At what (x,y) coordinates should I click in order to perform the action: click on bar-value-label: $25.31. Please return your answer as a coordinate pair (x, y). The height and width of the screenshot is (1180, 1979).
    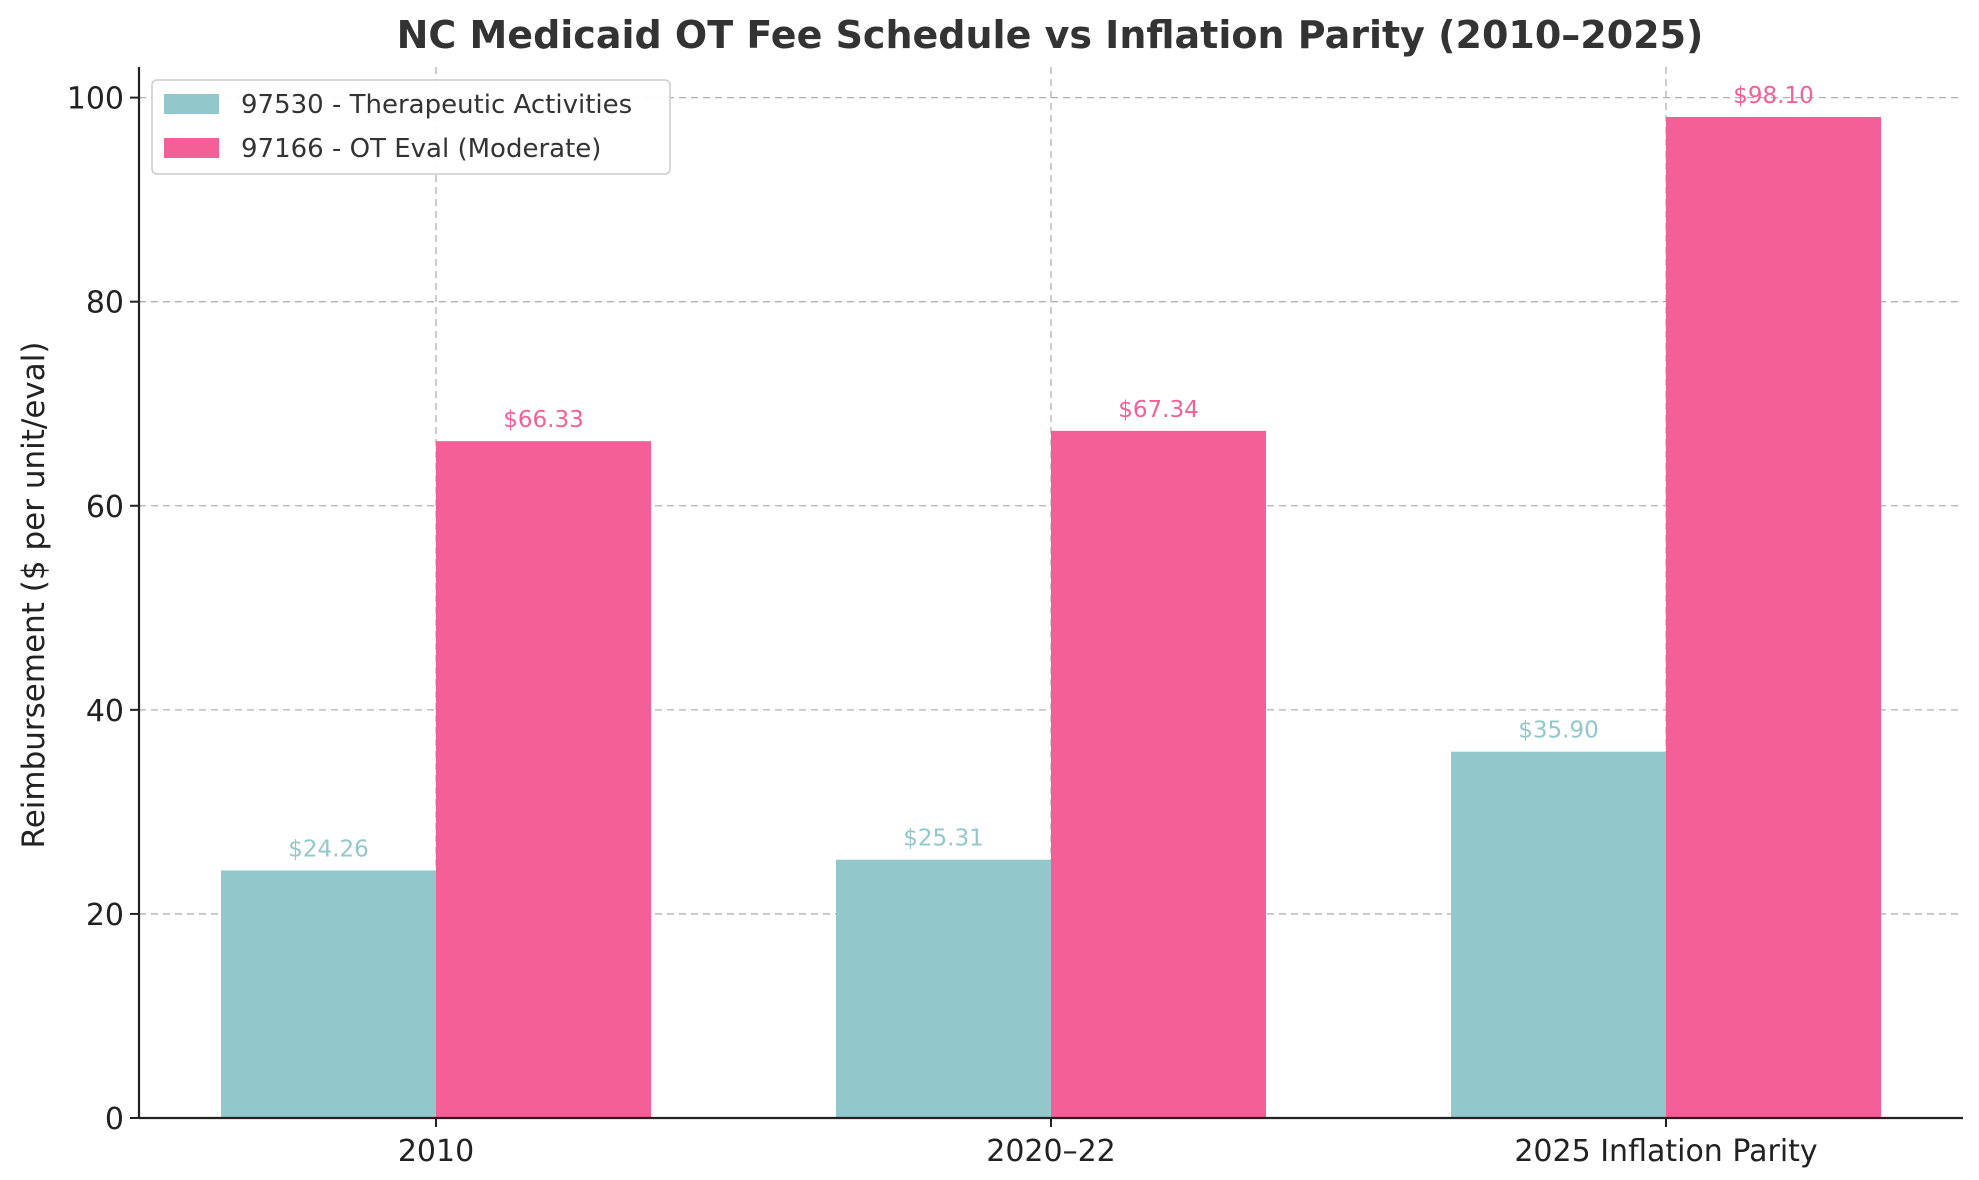
    Looking at the image, I should click on (943, 839).